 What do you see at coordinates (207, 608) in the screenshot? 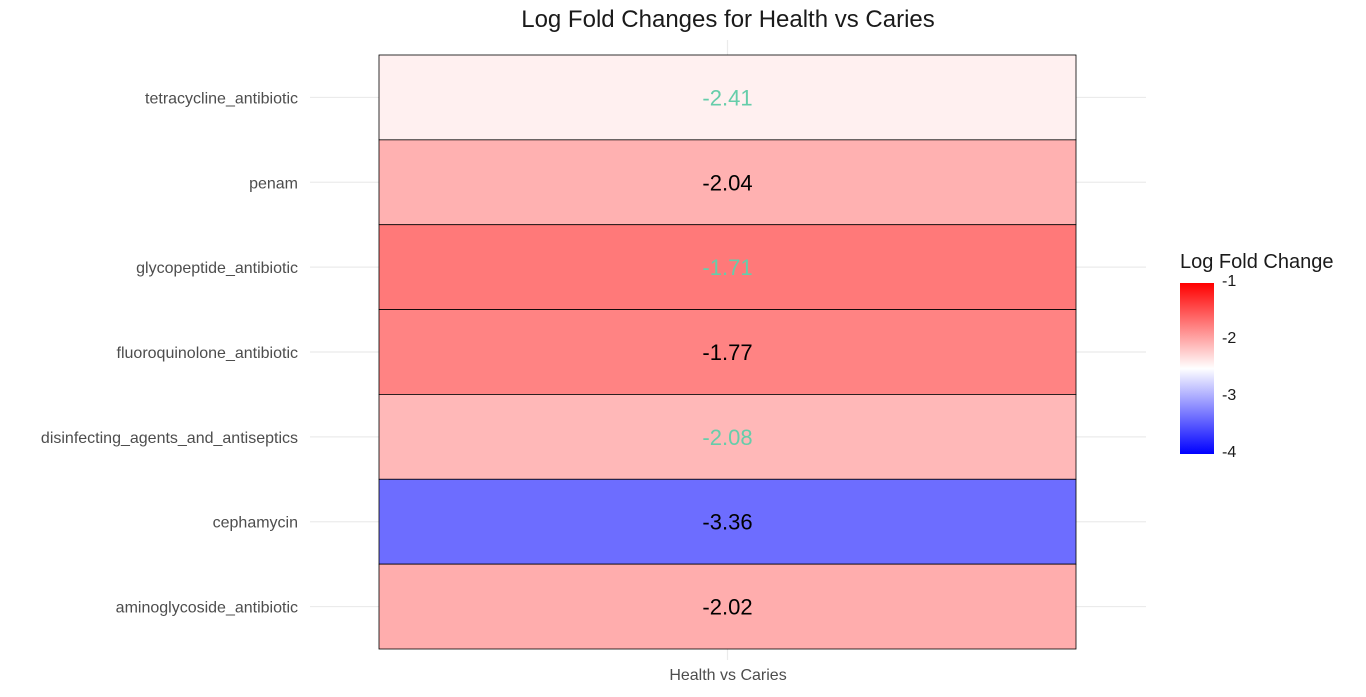
I see `y-axis-tick-label: aminoglycoside_antibiotic` at bounding box center [207, 608].